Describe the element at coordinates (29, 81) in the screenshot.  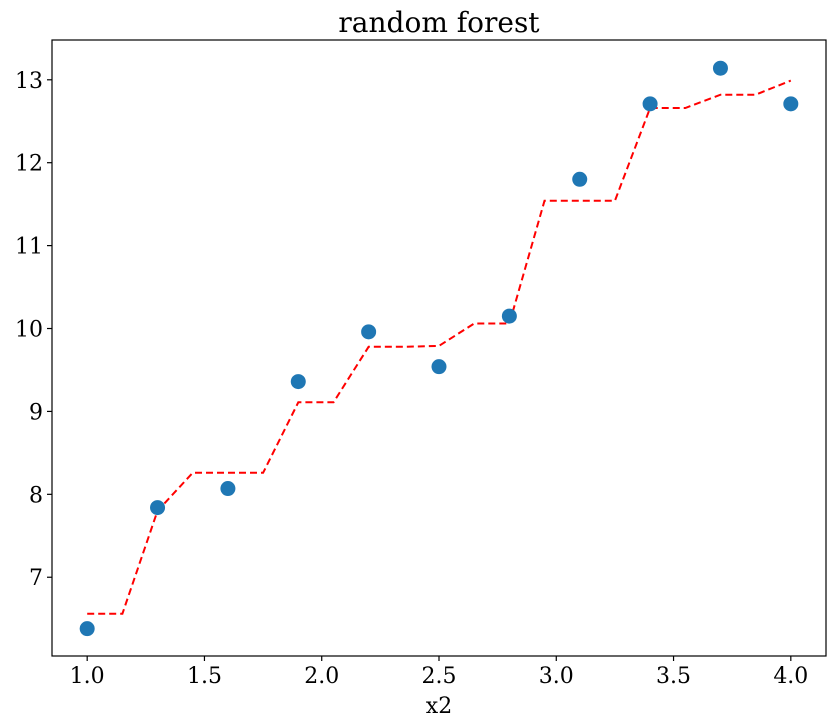
I see `y-tick-label: 13` at that location.